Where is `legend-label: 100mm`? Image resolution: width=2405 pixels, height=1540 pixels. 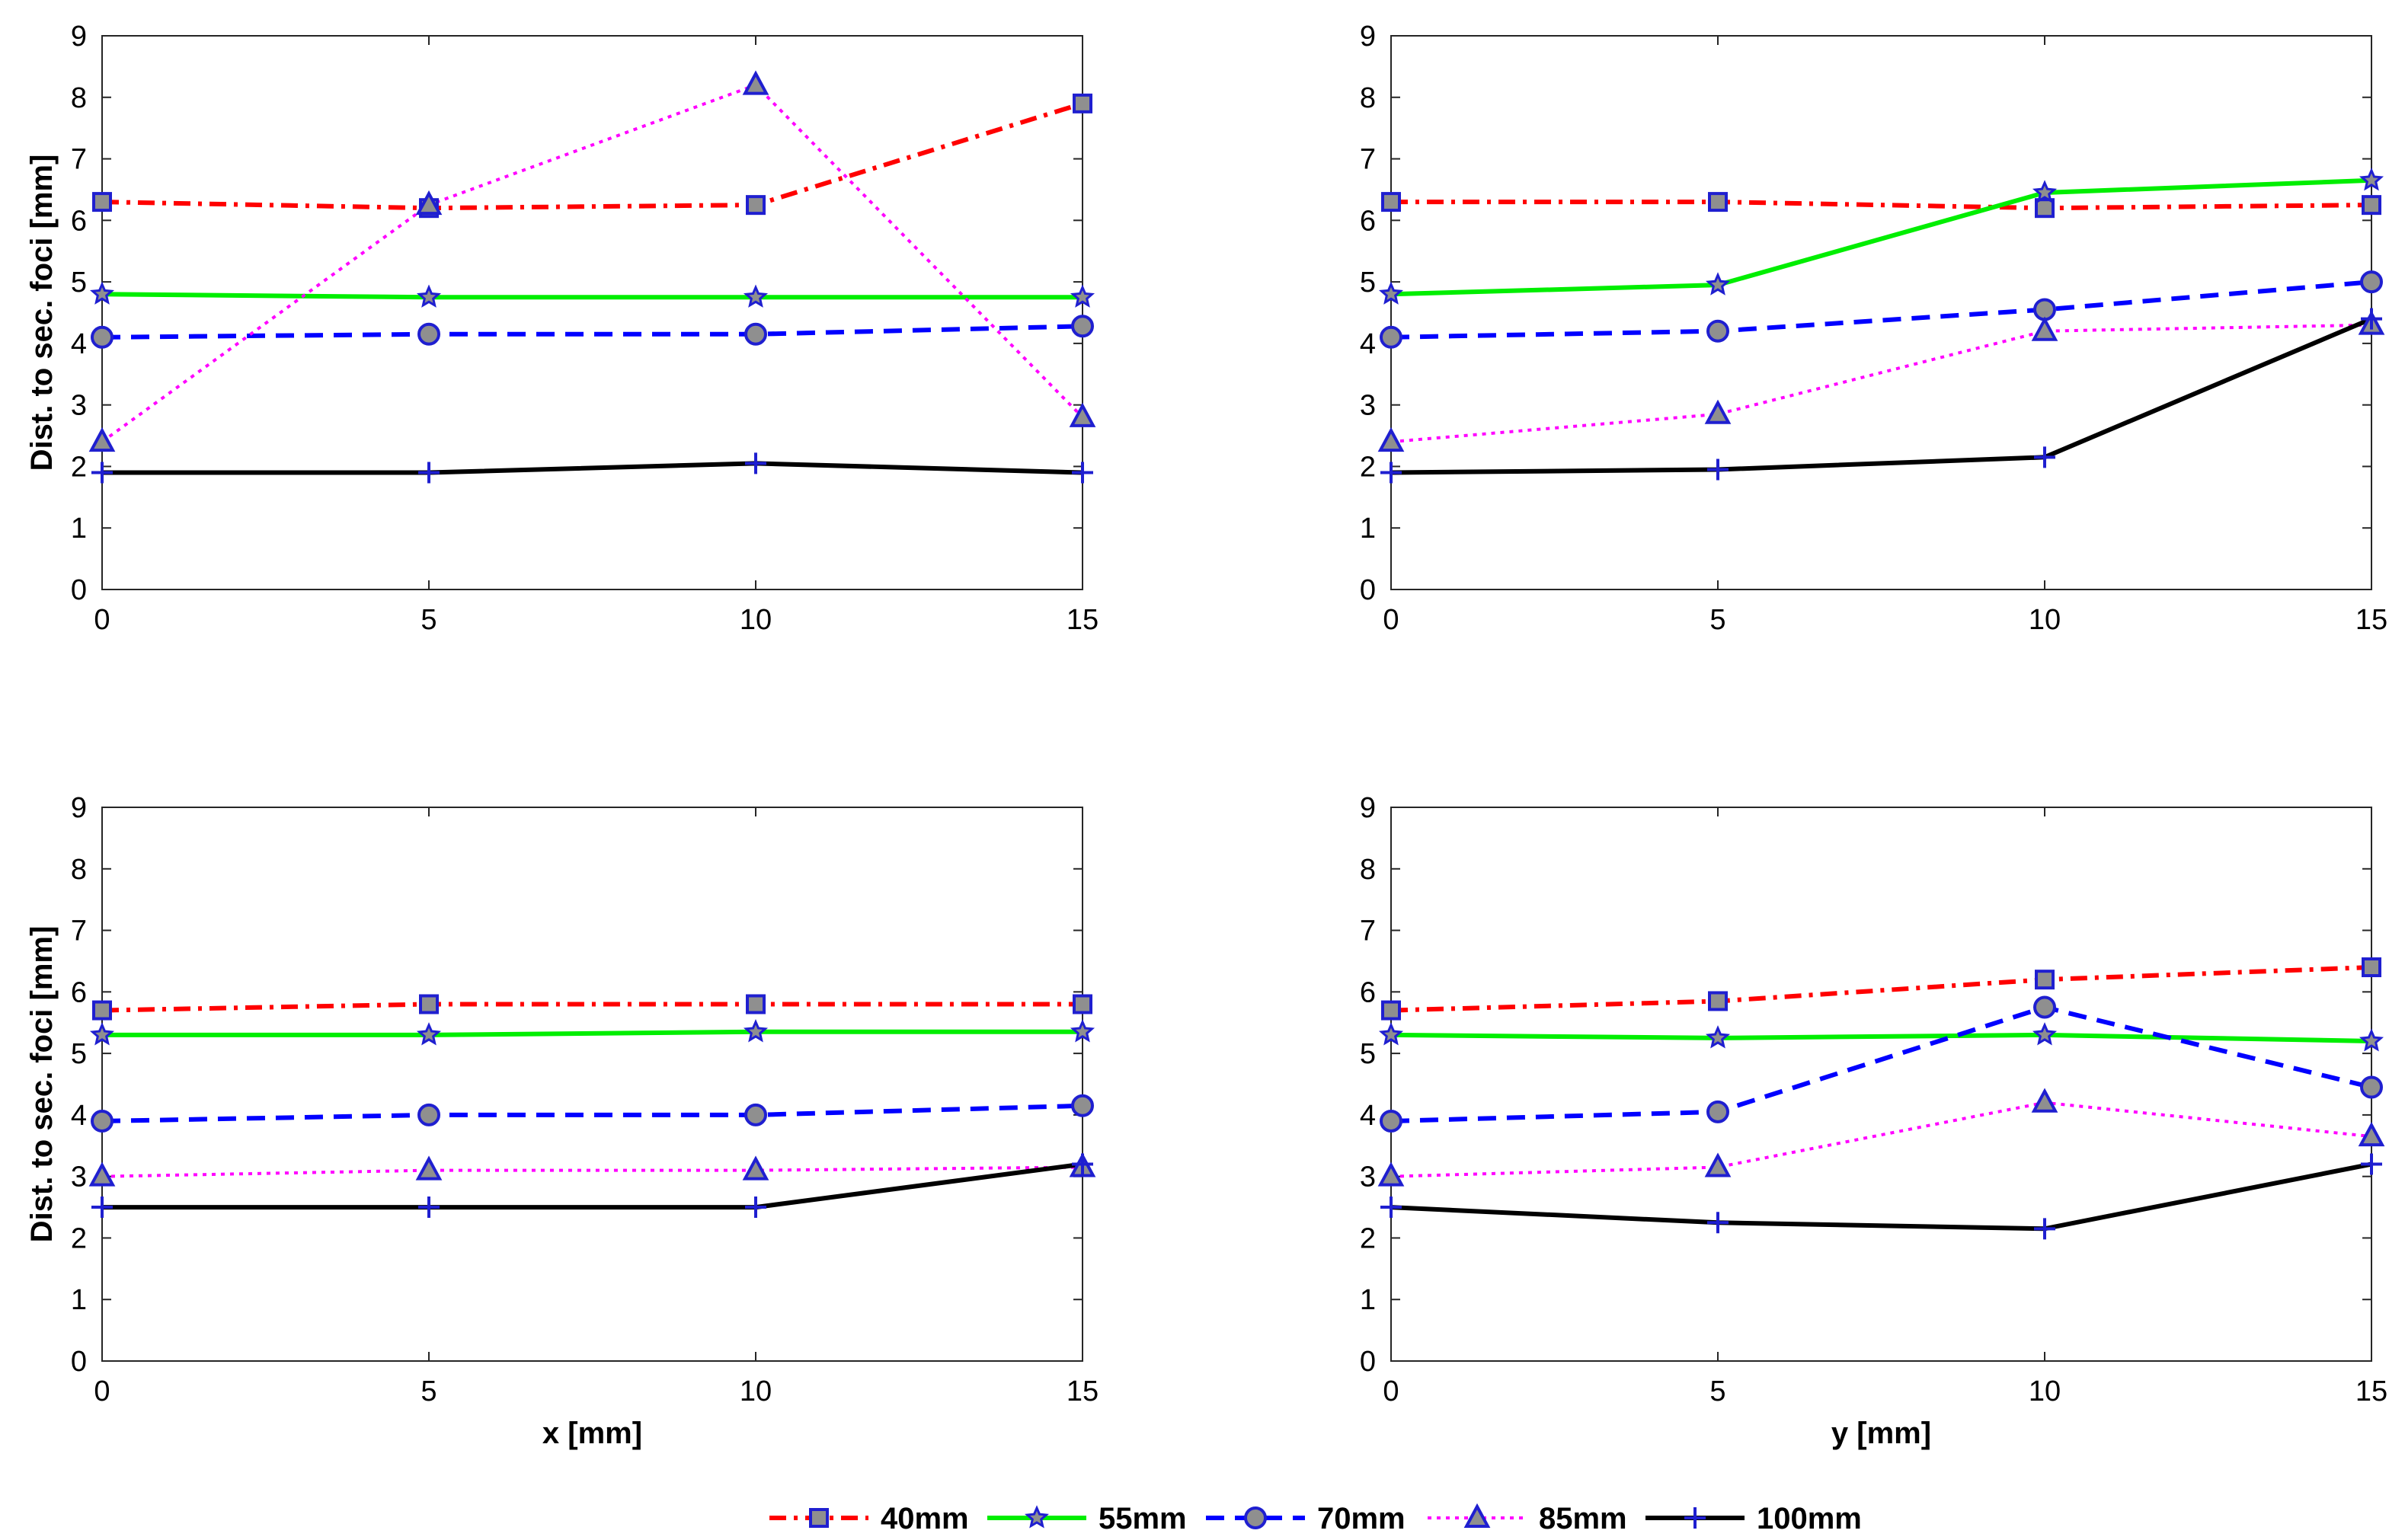
legend-label: 100mm is located at coordinates (1809, 1518).